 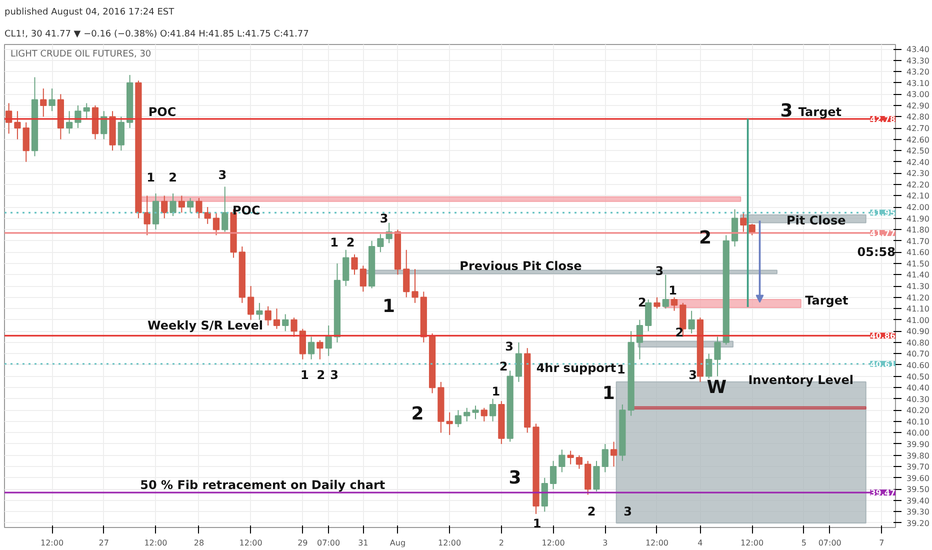 What do you see at coordinates (918, 263) in the screenshot?
I see `y-tick-label: 41.50` at bounding box center [918, 263].